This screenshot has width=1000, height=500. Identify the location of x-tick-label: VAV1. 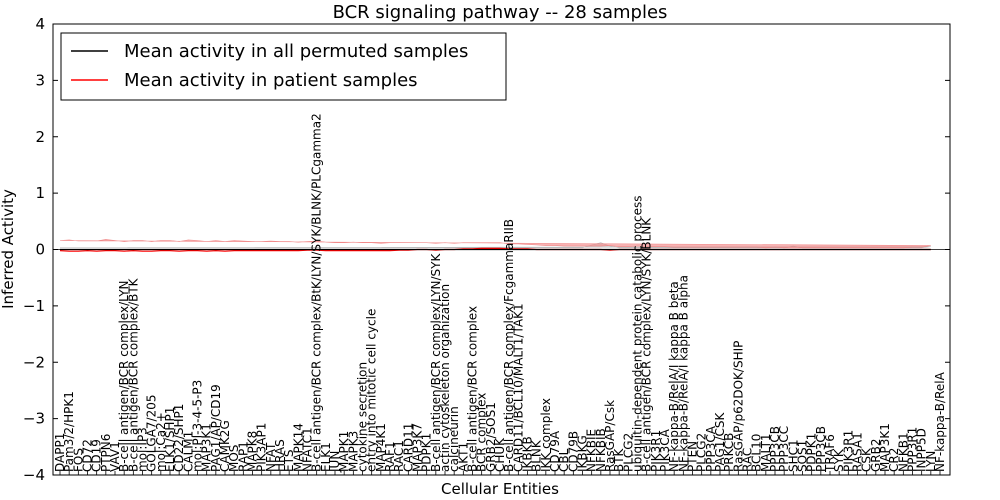
(115, 456).